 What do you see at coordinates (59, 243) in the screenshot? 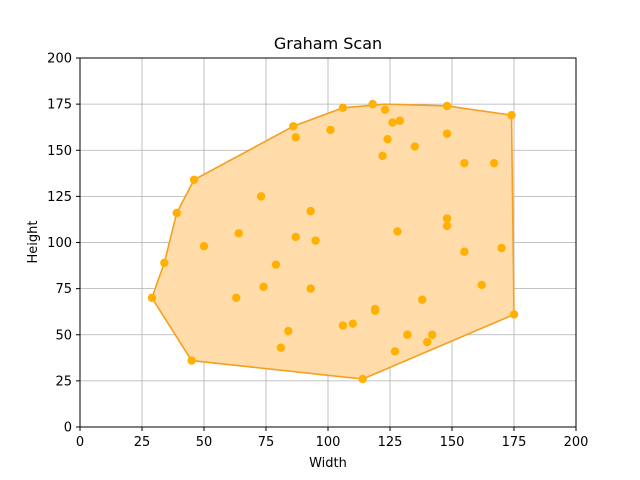
I see `y-tick-label: 100` at bounding box center [59, 243].